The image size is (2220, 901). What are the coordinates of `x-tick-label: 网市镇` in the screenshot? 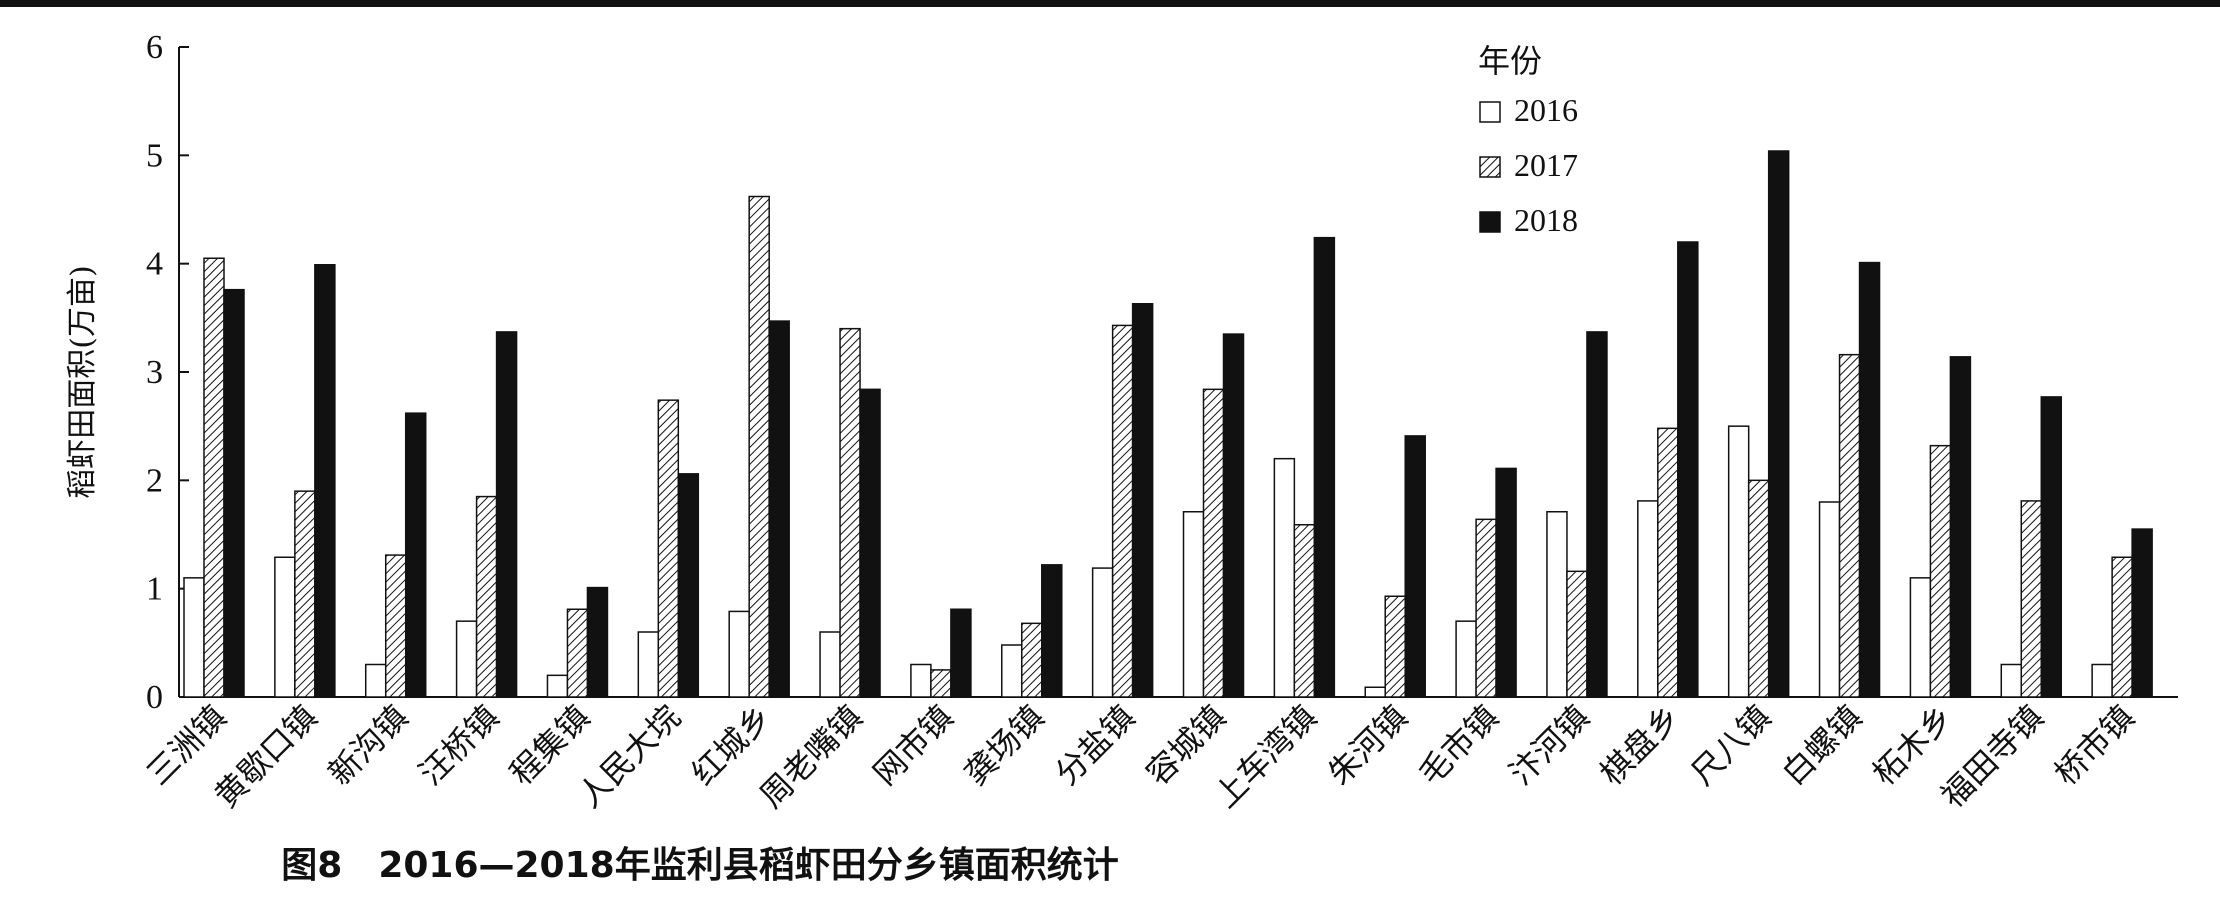 It's located at (913, 745).